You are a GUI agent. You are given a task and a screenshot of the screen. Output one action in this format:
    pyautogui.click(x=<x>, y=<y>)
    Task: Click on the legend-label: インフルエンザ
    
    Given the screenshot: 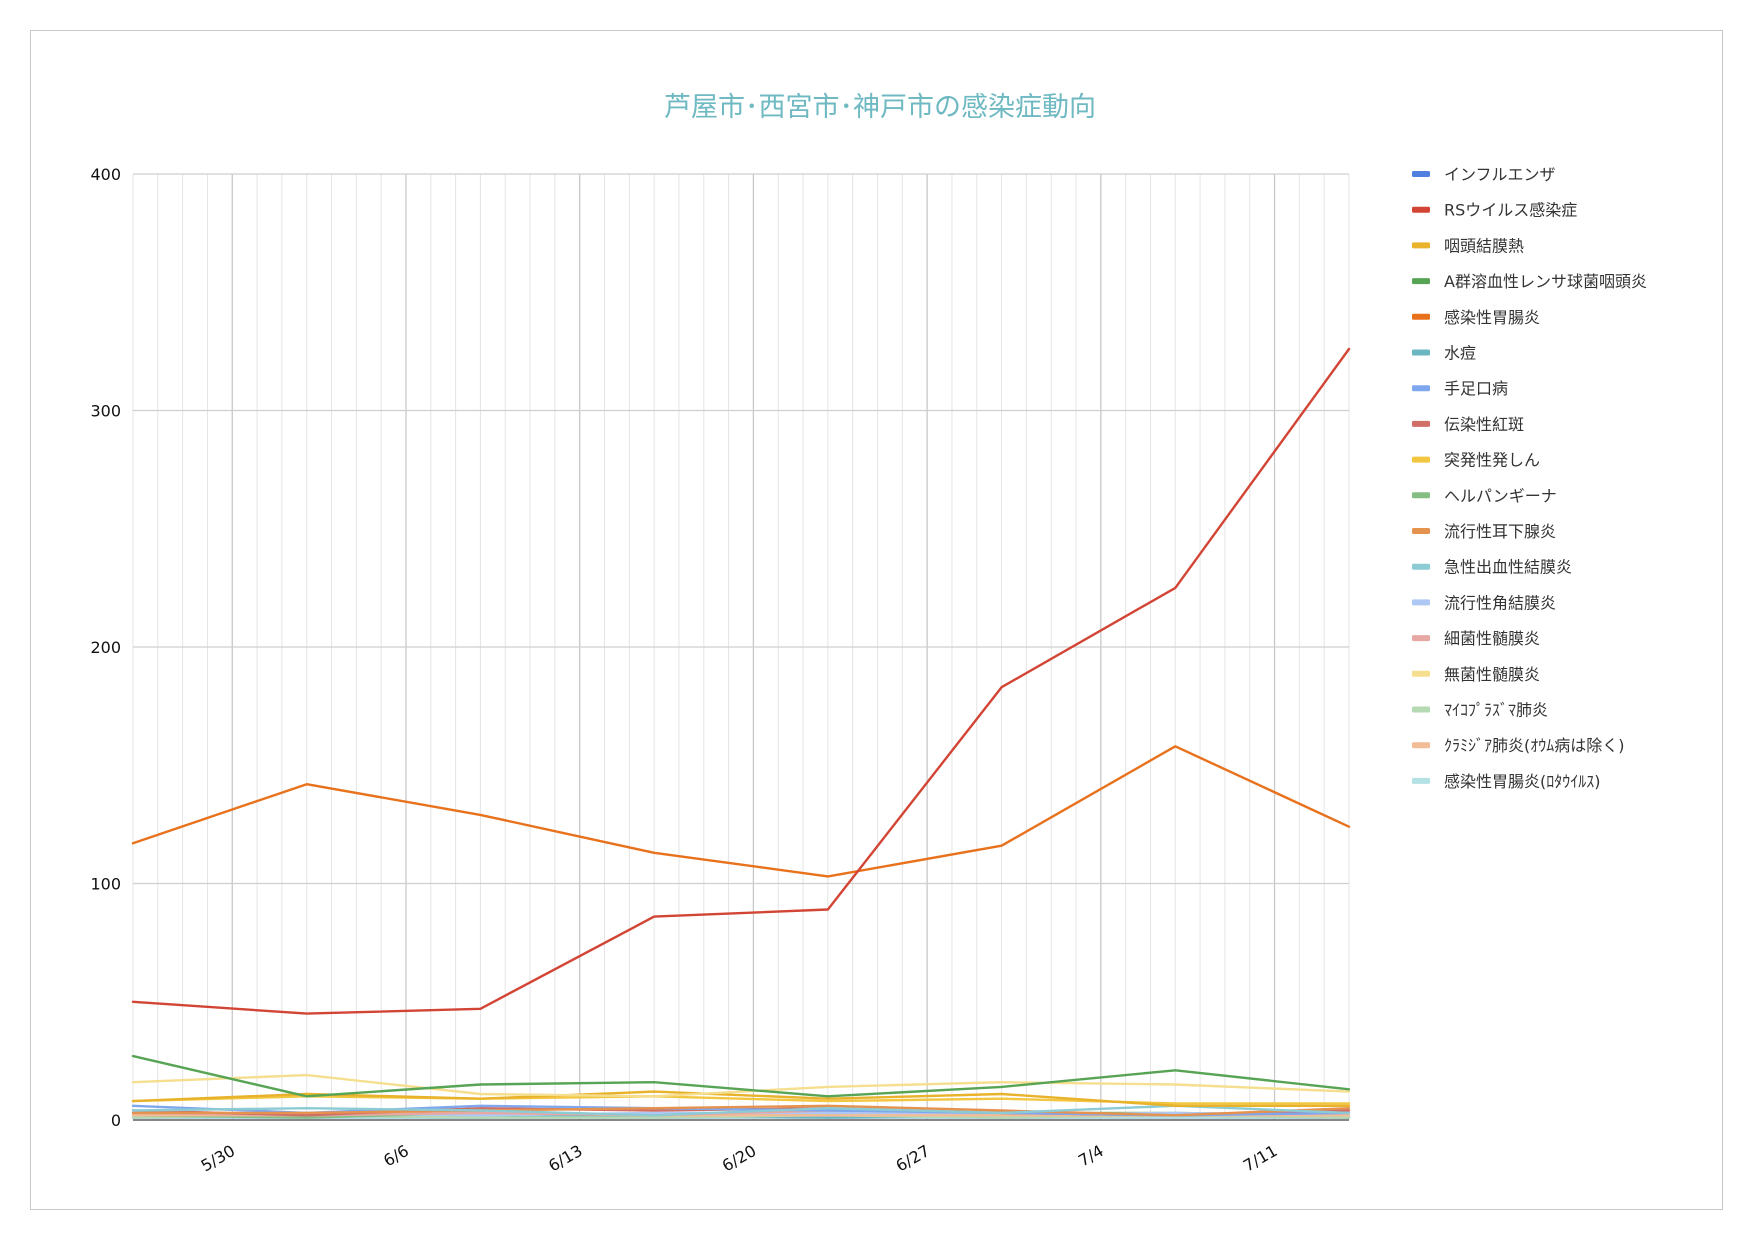 What is the action you would take?
    pyautogui.click(x=1500, y=174)
    